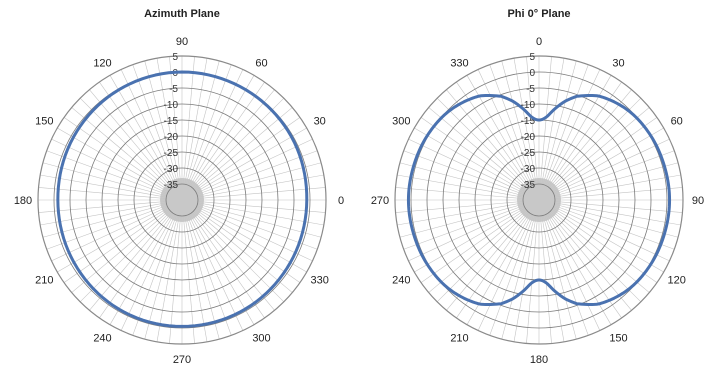 This screenshot has width=714, height=374. Describe the element at coordinates (182, 14) in the screenshot. I see `chart-title: Azimuth Plane` at that location.